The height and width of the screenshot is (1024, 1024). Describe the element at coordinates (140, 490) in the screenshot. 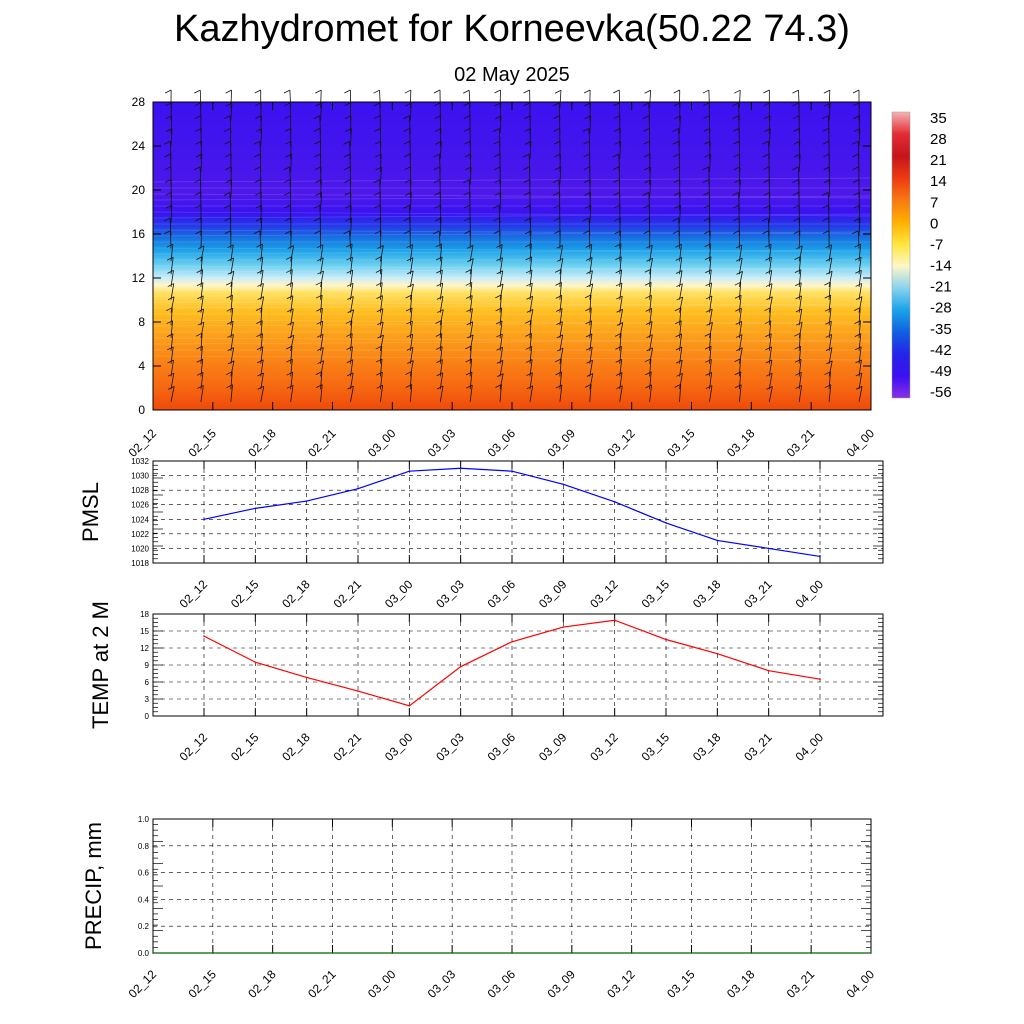

I see `y-tick-label: 1028` at that location.